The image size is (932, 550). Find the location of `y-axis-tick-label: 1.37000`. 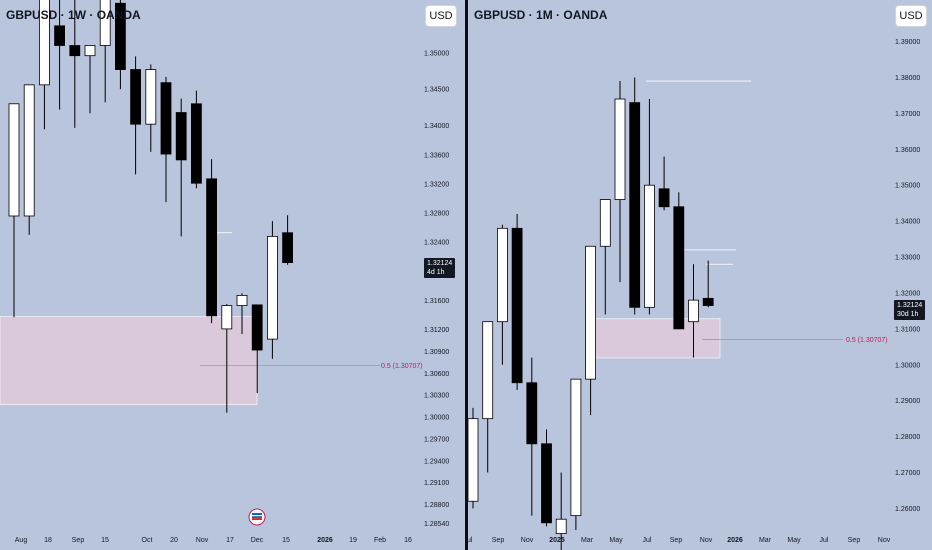

y-axis-tick-label: 1.37000 is located at coordinates (907, 114).